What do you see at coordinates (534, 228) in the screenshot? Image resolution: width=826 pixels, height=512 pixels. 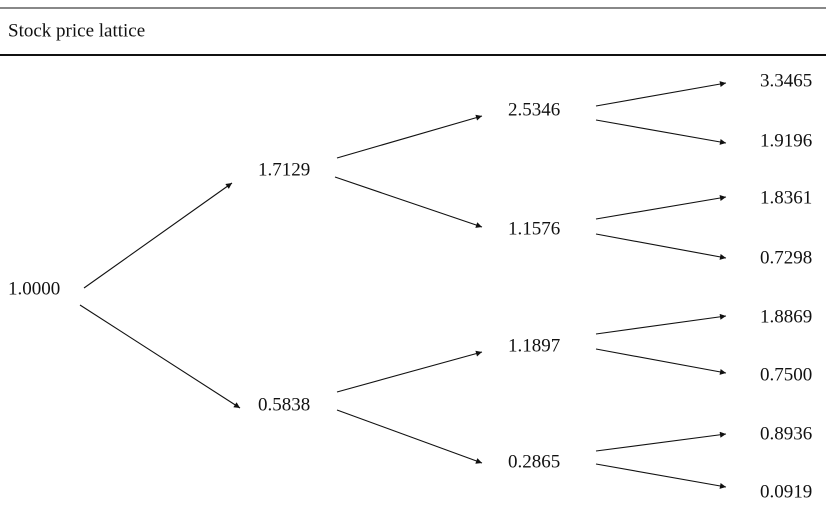 I see `node-label: 1.1576` at bounding box center [534, 228].